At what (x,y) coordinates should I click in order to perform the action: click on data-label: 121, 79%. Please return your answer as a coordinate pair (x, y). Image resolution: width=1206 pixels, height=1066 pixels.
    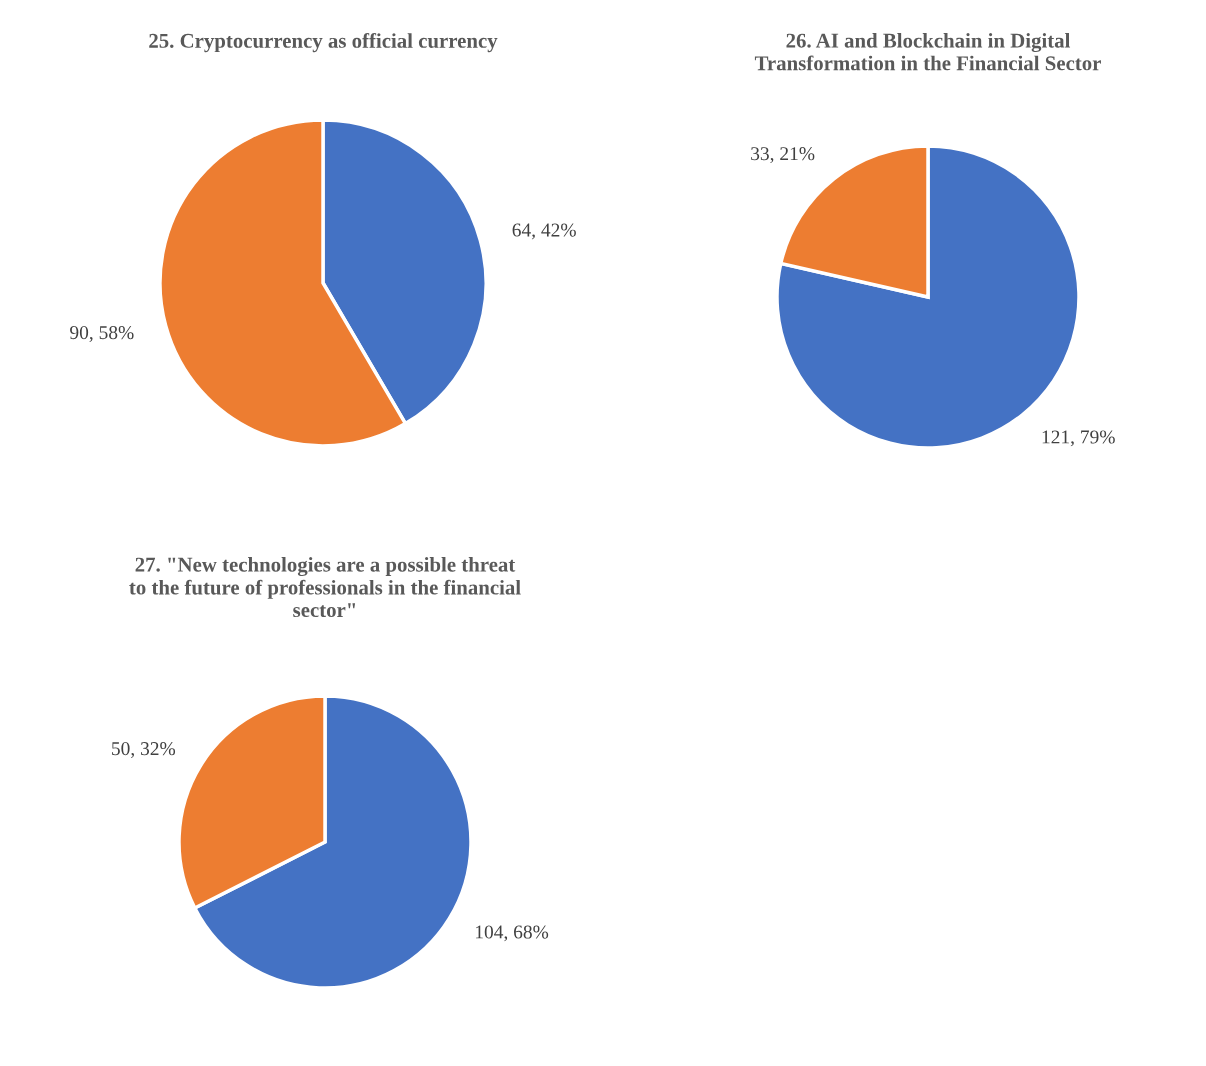
    Looking at the image, I should click on (1078, 438).